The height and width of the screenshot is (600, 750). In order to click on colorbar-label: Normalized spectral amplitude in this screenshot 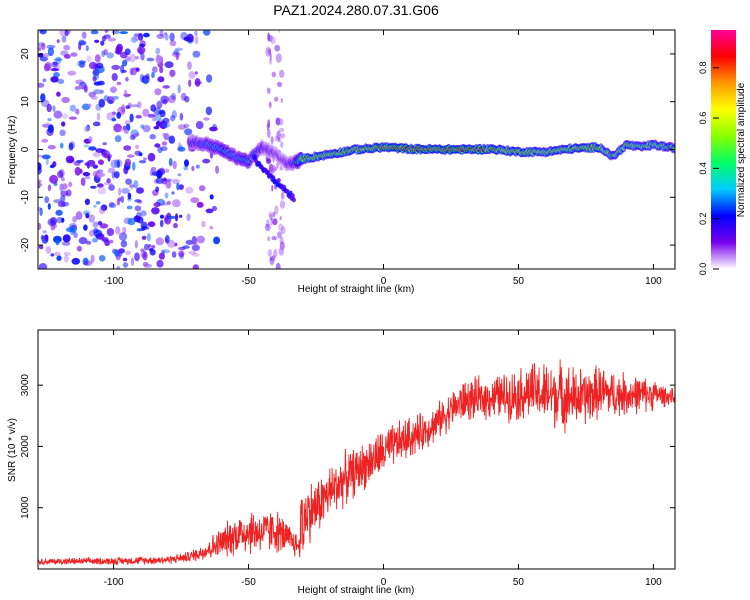, I will do `click(741, 149)`.